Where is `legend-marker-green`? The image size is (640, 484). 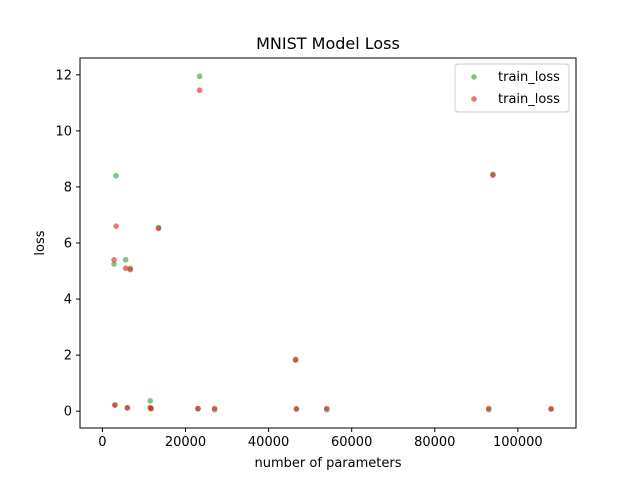
legend-marker-green is located at coordinates (474, 77).